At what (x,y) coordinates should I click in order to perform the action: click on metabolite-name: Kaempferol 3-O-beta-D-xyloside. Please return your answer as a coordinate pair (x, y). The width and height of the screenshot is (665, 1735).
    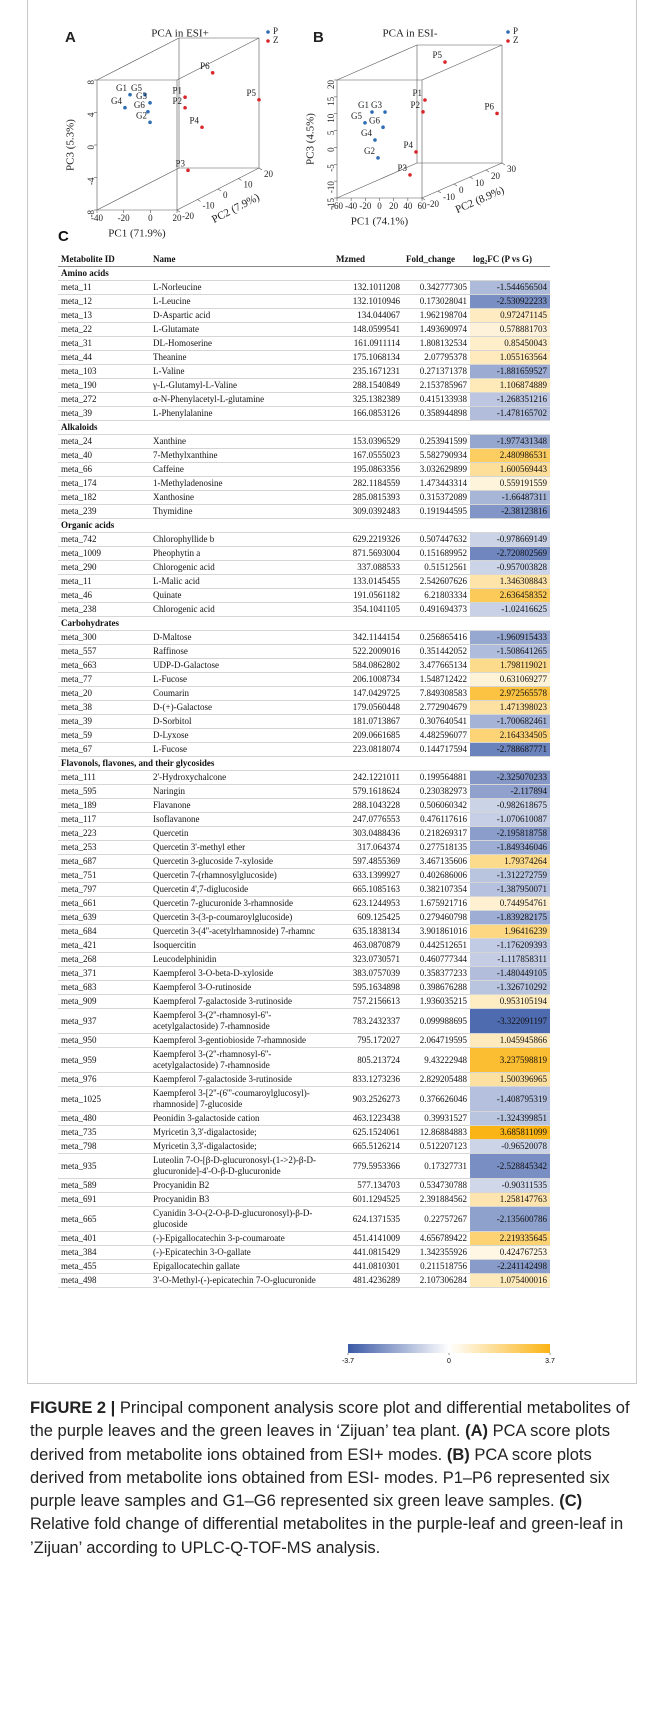
    Looking at the image, I should click on (241, 973).